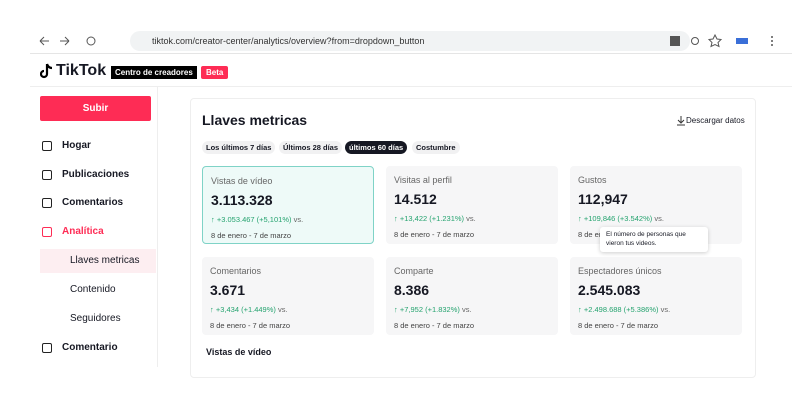 This screenshot has height=408, width=792. I want to click on nav-item: Contenido, so click(93, 289).